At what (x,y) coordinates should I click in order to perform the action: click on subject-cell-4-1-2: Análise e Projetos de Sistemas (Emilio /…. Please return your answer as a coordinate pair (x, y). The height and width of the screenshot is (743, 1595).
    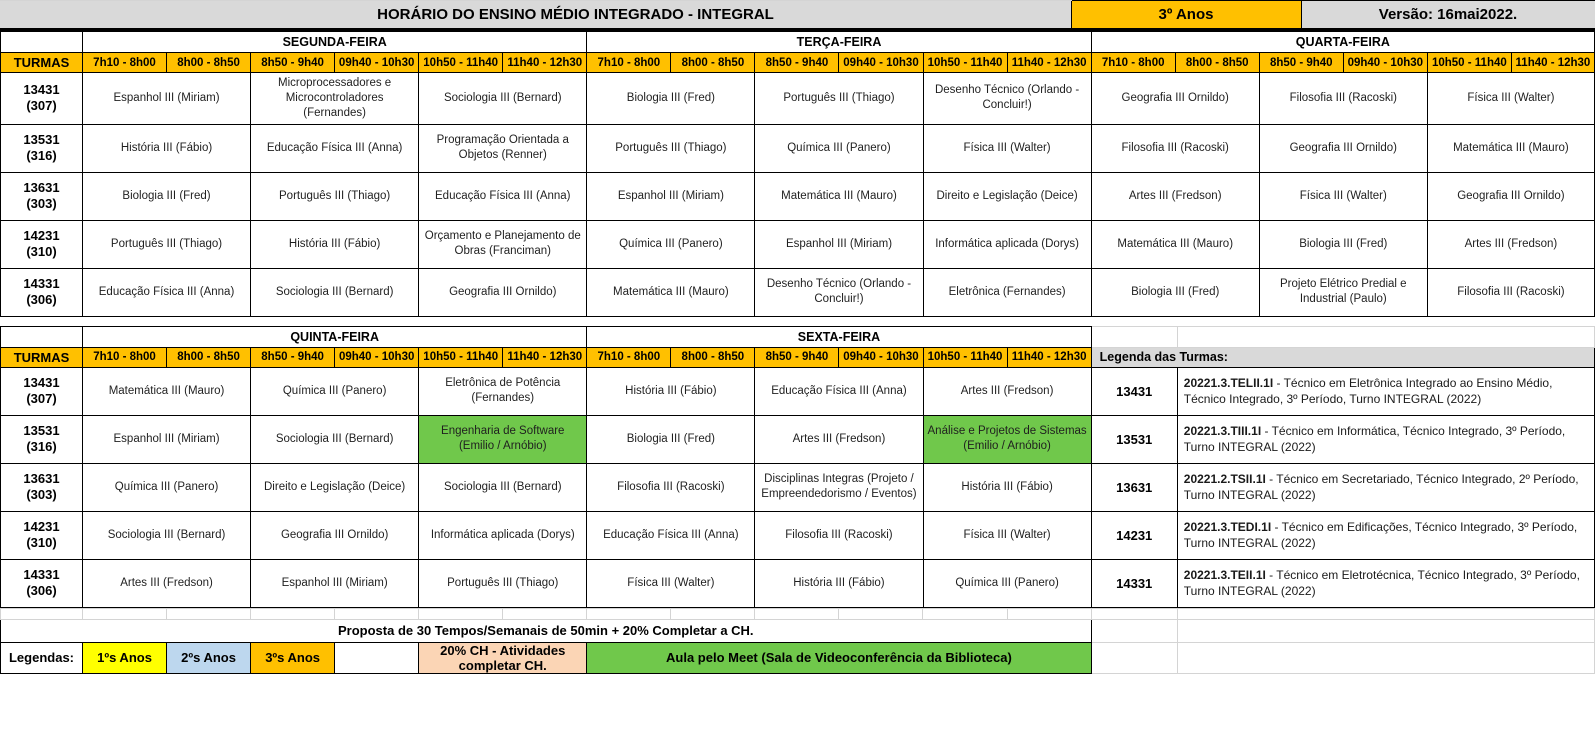
    Looking at the image, I should click on (1007, 439).